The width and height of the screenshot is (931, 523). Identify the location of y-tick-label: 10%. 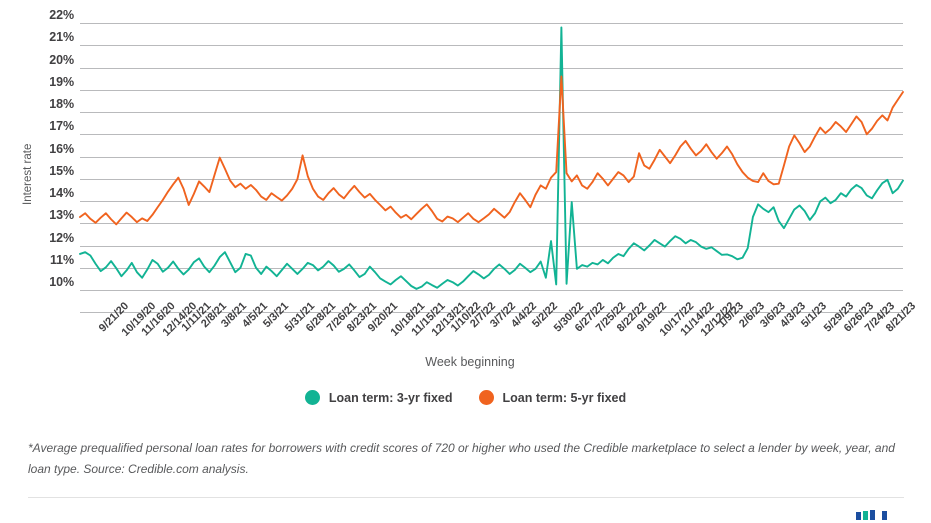
(61, 282).